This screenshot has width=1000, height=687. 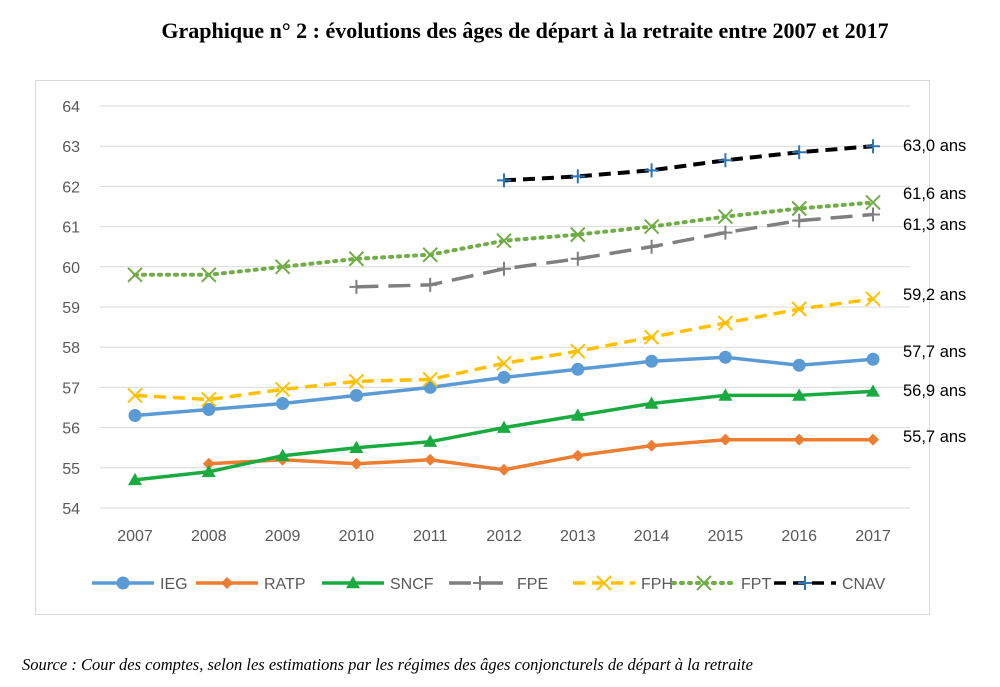 I want to click on legend-marker-fph, so click(x=604, y=583).